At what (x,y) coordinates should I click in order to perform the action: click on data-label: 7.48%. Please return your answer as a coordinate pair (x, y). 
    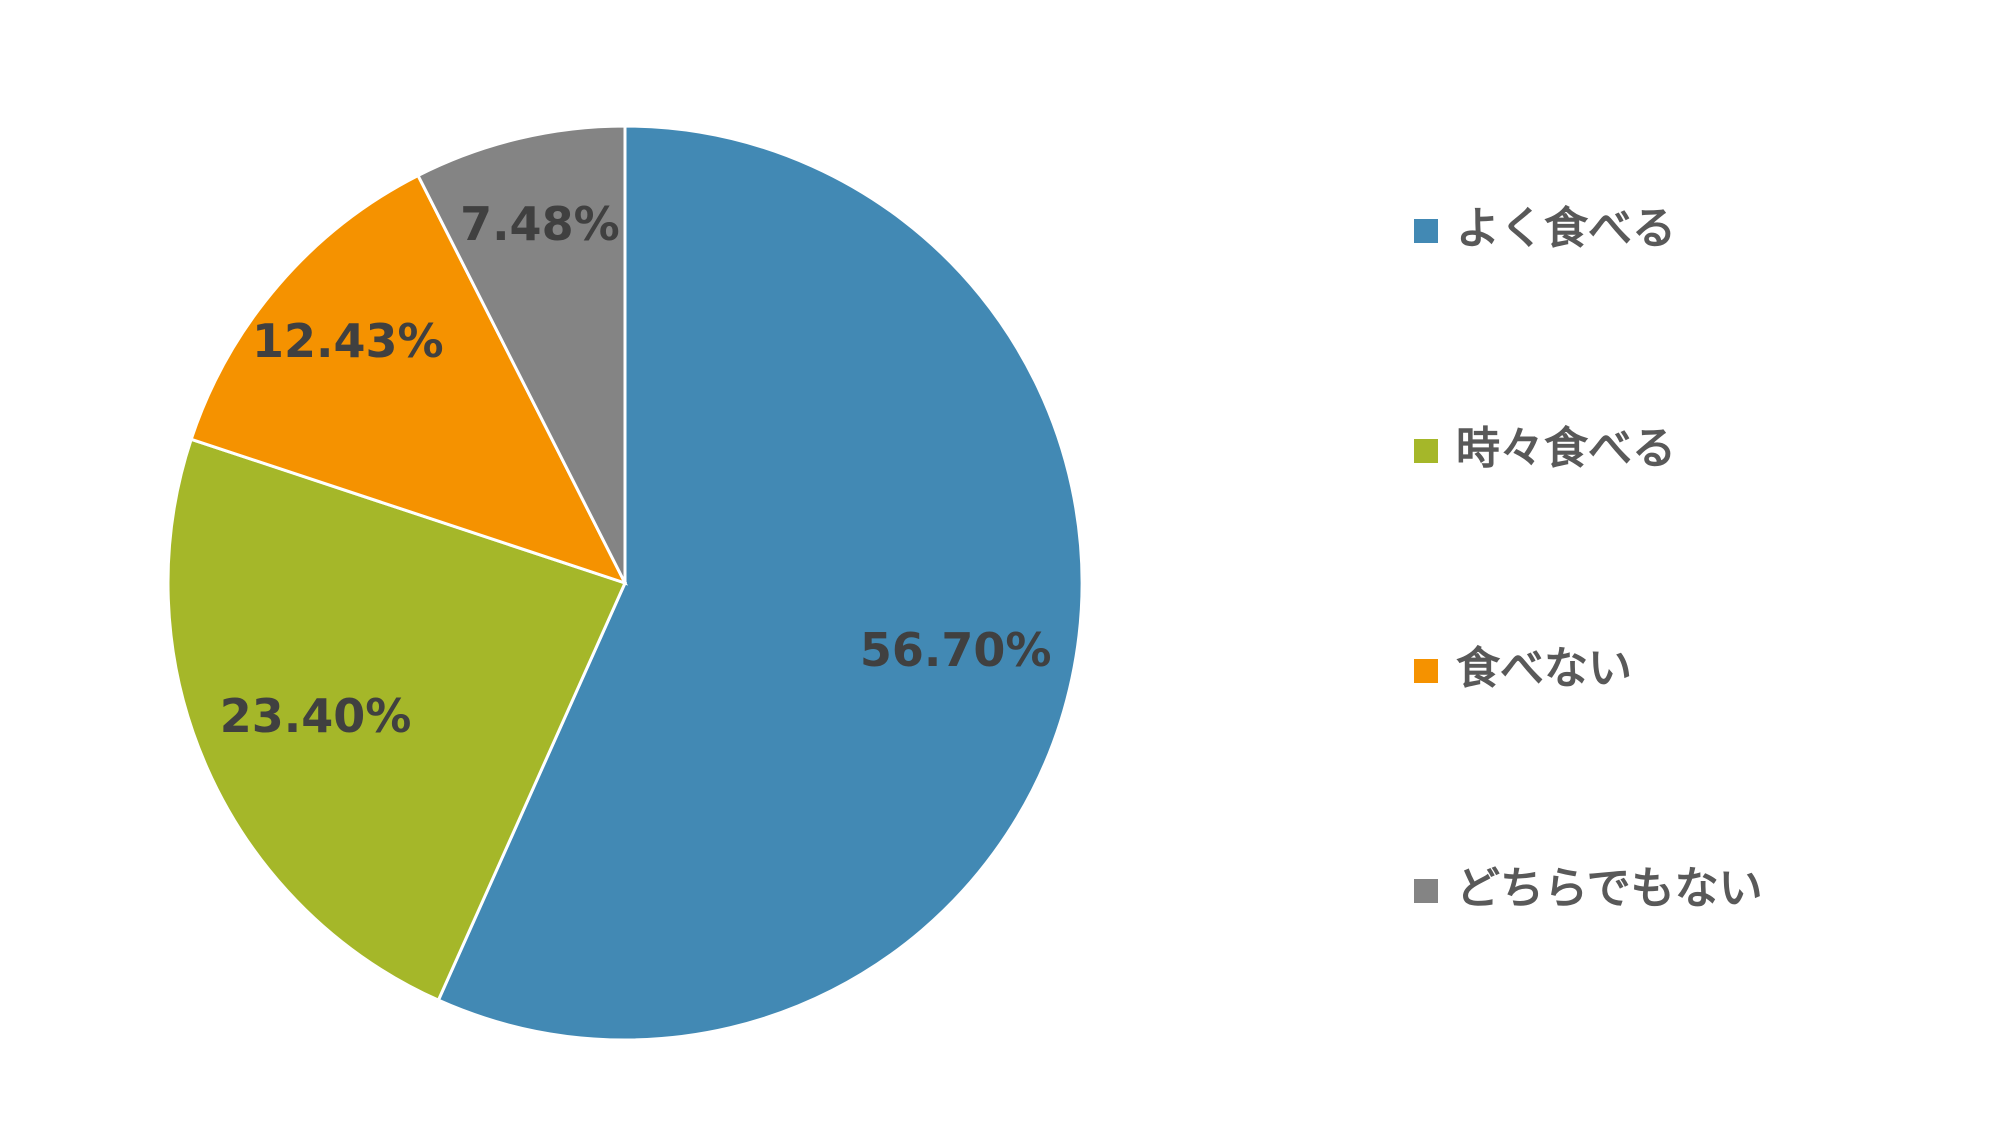
    Looking at the image, I should click on (540, 224).